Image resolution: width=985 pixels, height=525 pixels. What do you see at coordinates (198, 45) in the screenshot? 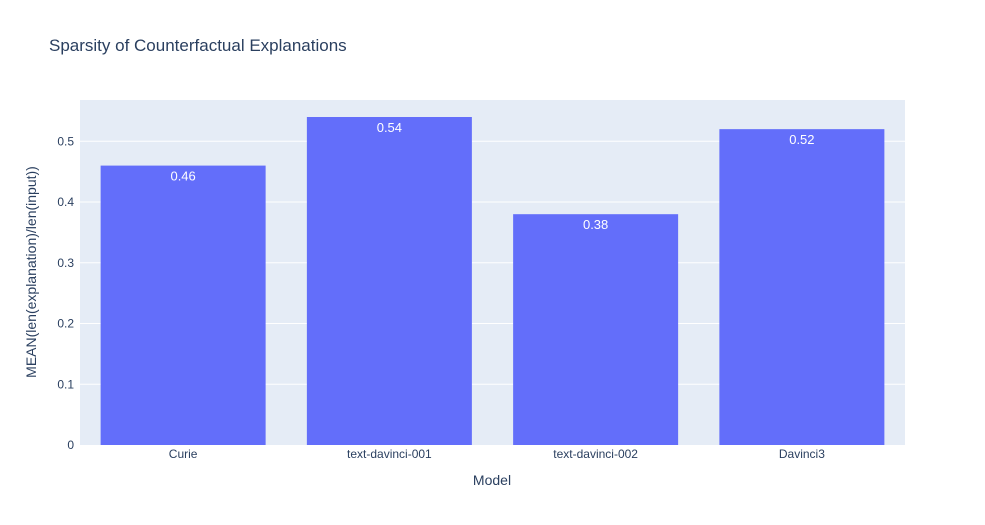
I see `chart-title: Sparsity of Counterfactual Explanations` at bounding box center [198, 45].